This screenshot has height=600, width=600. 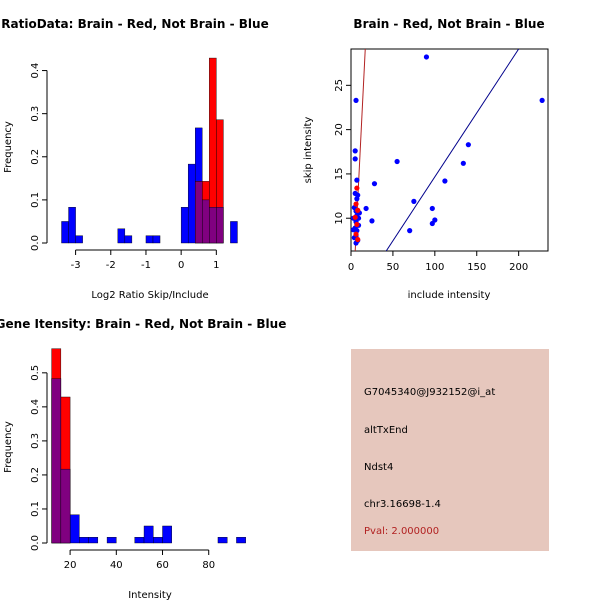 I want to click on hist3-x-tick-label-1: 40, so click(x=116, y=565).